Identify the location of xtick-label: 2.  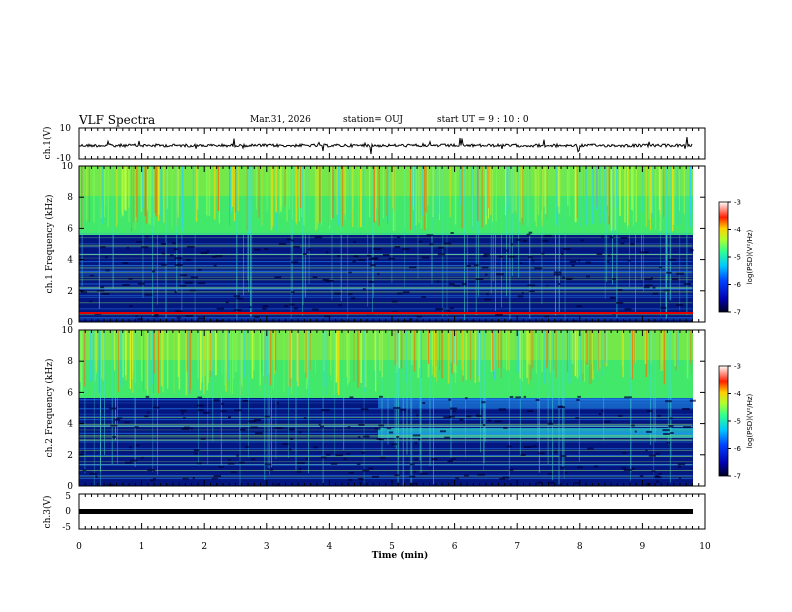
(204, 547).